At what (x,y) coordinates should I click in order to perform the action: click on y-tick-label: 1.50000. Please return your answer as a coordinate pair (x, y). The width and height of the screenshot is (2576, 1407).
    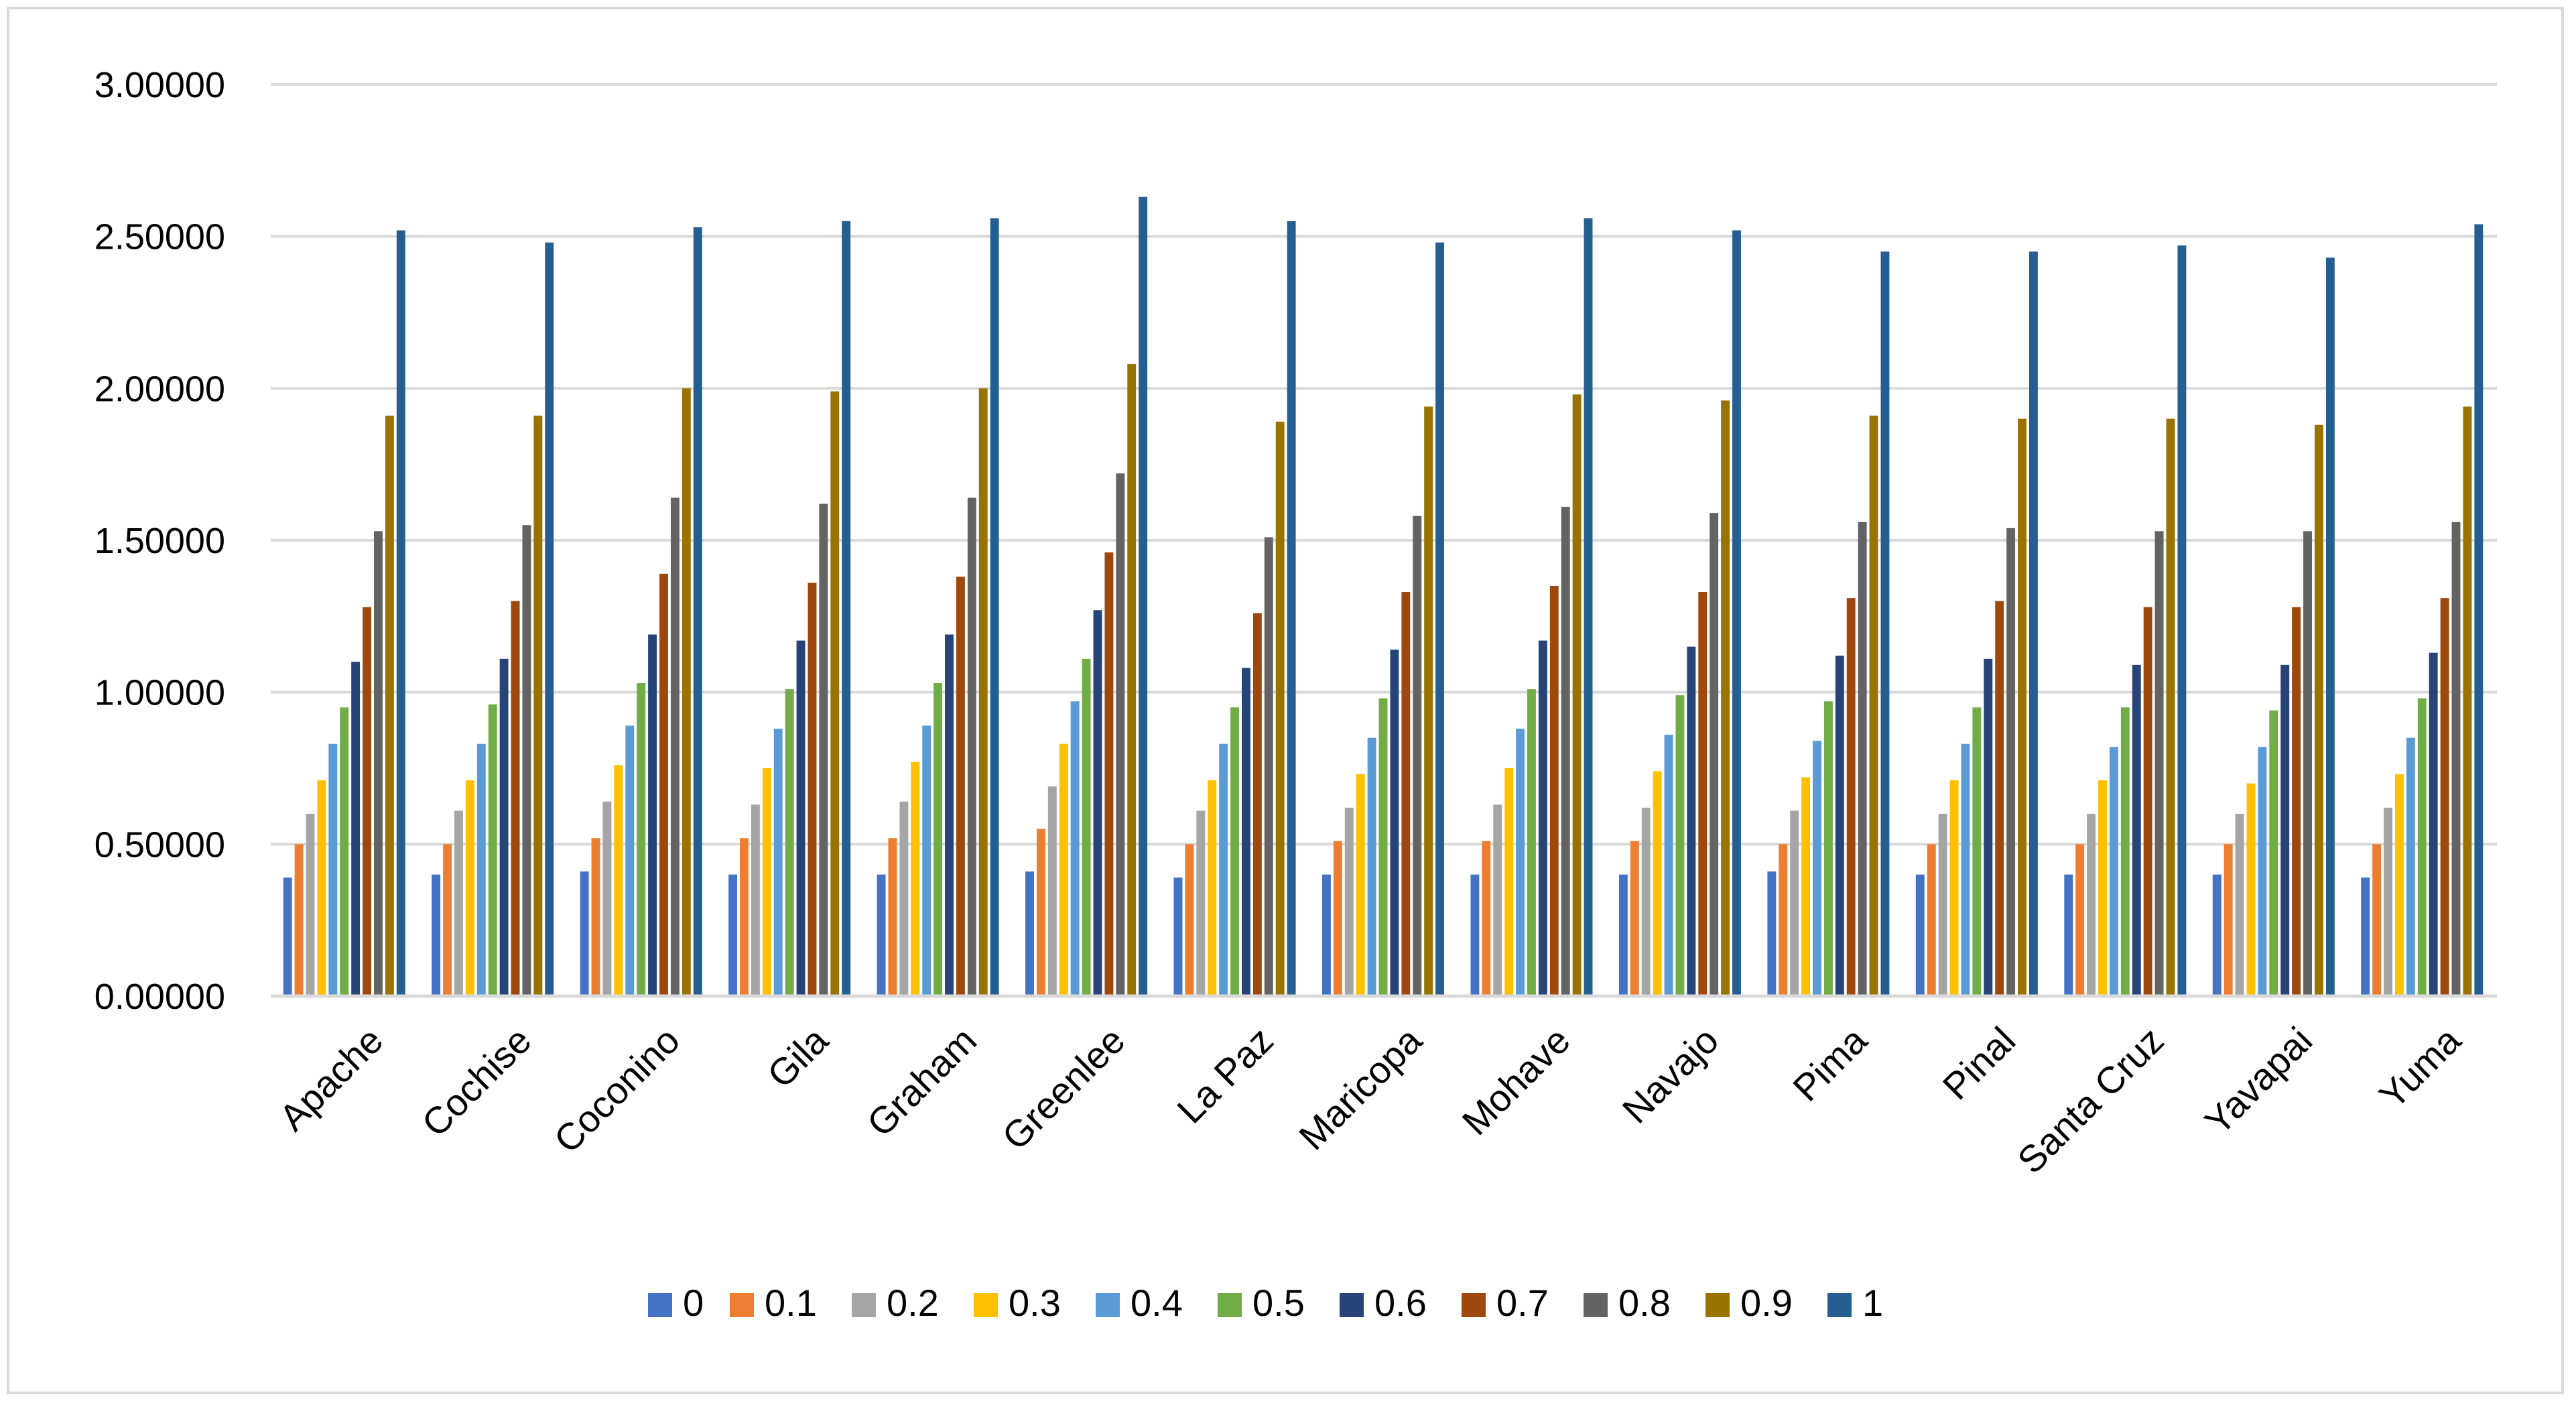
    Looking at the image, I should click on (159, 541).